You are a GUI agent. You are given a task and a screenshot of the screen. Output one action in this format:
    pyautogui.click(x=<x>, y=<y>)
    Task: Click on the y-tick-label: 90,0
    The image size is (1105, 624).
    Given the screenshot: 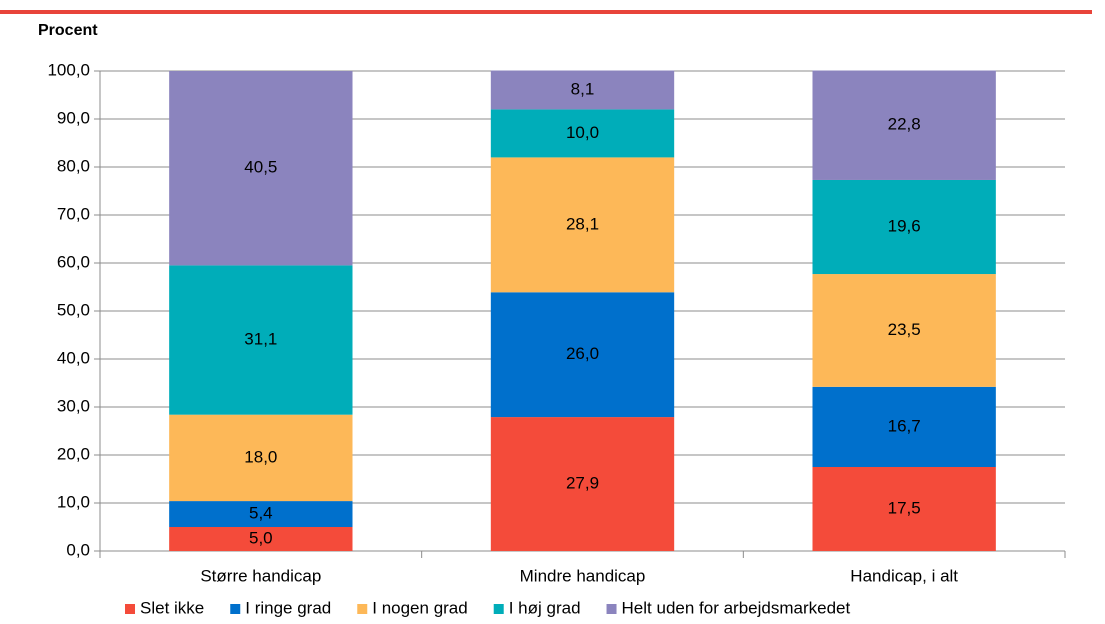 What is the action you would take?
    pyautogui.click(x=73, y=117)
    